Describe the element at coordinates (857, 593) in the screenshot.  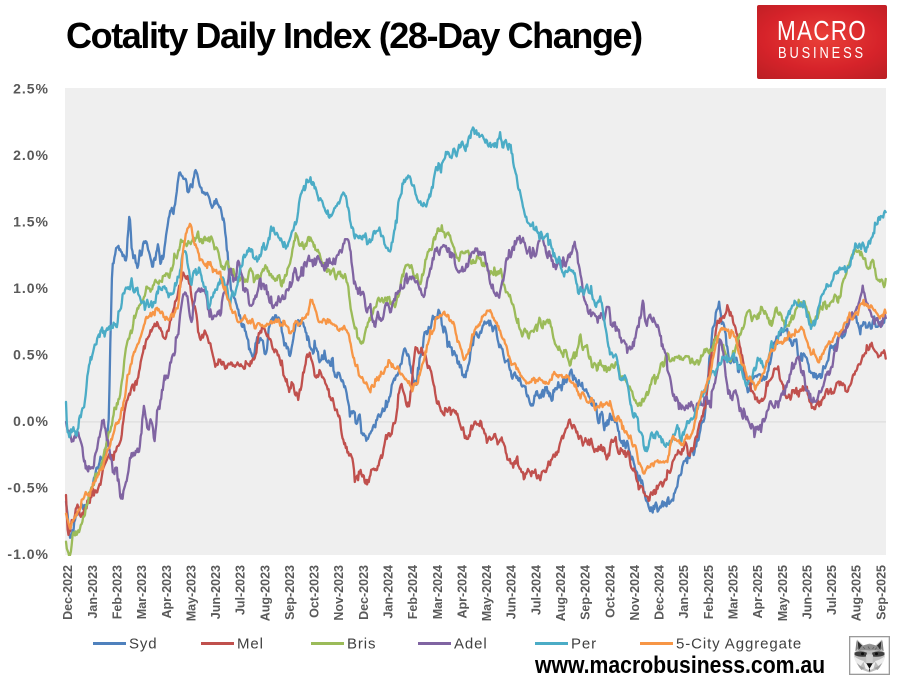
I see `svg-text: Aug-2025` at that location.